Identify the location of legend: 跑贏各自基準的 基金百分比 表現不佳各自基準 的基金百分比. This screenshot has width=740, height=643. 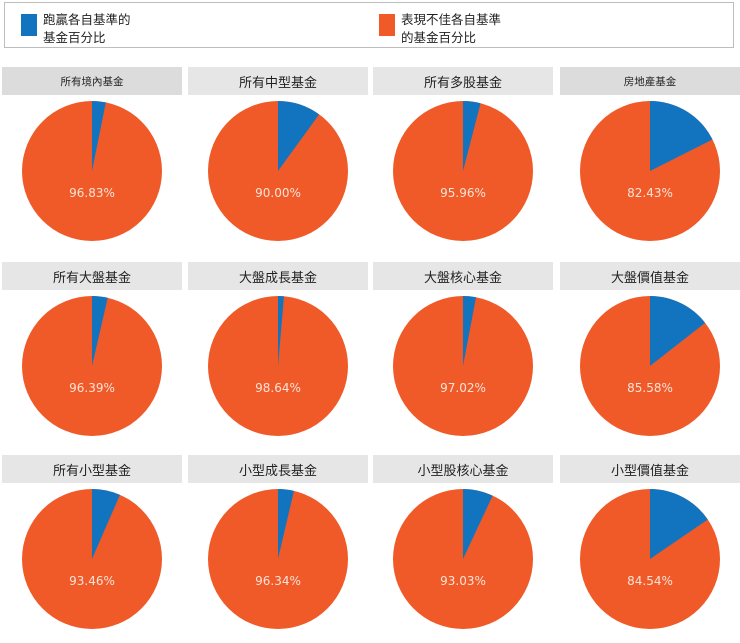
(369, 25).